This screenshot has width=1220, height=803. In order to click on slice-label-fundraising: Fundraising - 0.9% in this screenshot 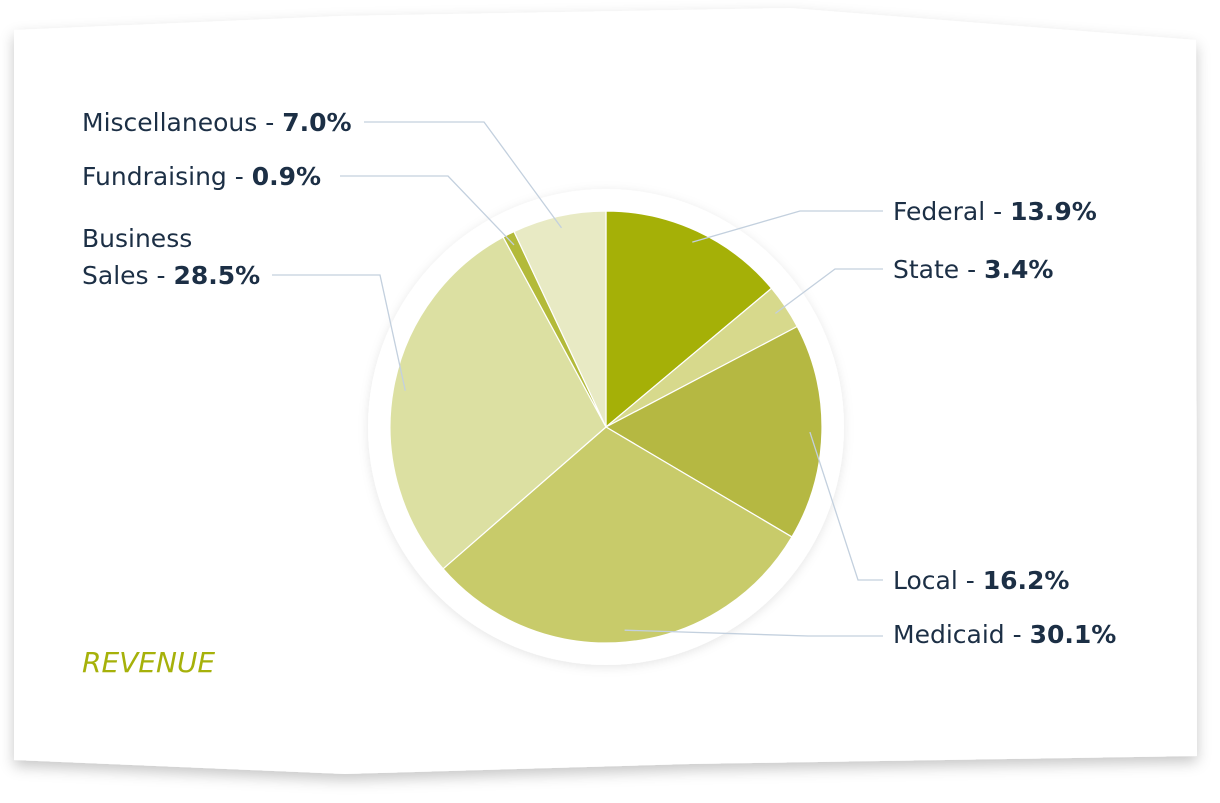, I will do `click(201, 176)`.